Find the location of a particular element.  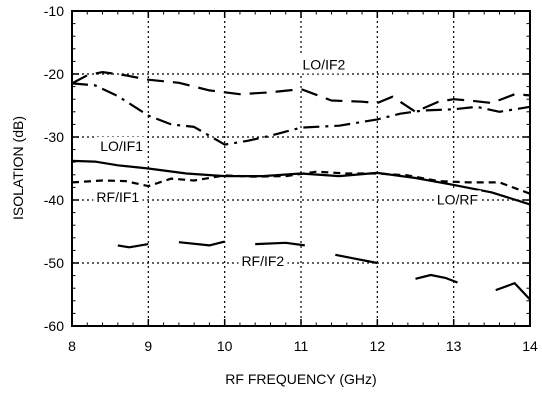

series-rf-if1-line is located at coordinates (301, 182).